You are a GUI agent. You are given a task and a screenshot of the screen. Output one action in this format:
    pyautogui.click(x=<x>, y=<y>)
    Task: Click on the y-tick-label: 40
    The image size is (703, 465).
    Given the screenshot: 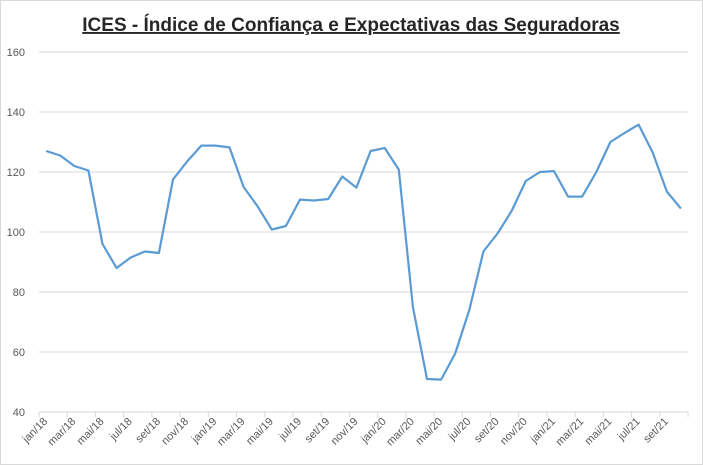 What is the action you would take?
    pyautogui.click(x=19, y=413)
    